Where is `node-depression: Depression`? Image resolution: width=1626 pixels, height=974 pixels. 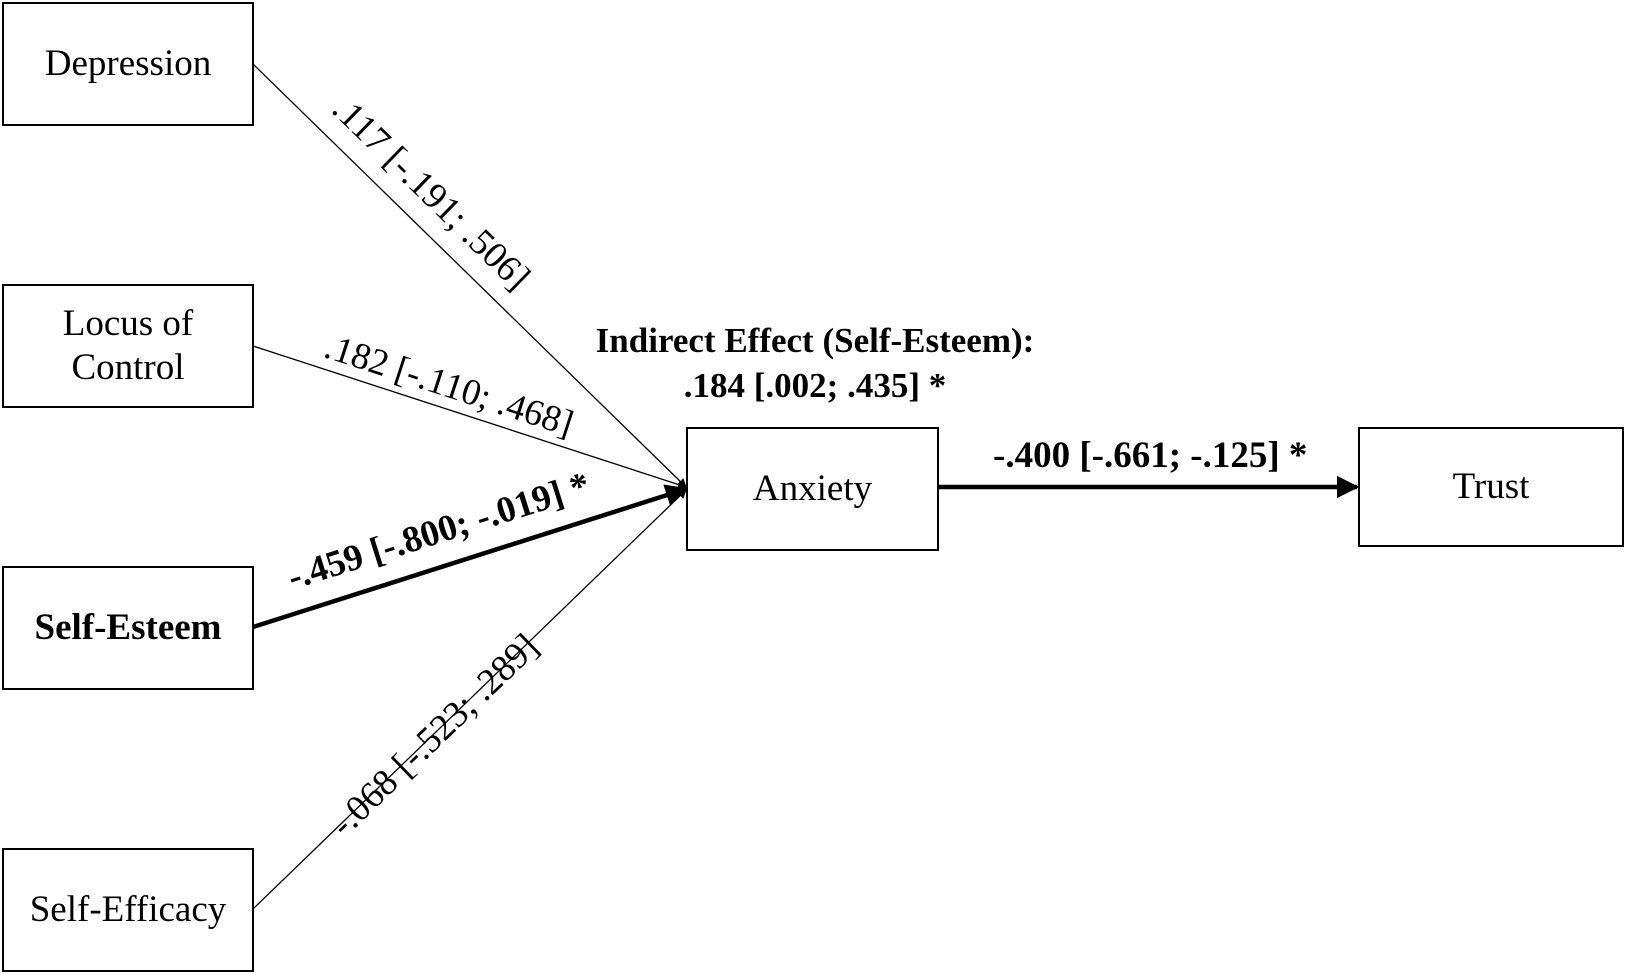 node-depression: Depression is located at coordinates (128, 64).